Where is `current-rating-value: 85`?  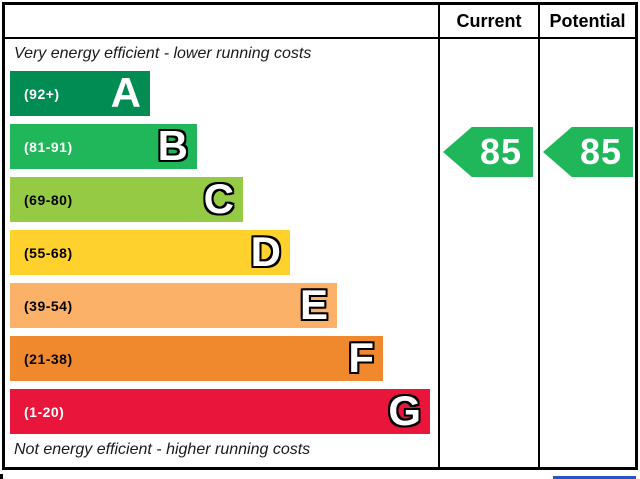 current-rating-value: 85 is located at coordinates (501, 151).